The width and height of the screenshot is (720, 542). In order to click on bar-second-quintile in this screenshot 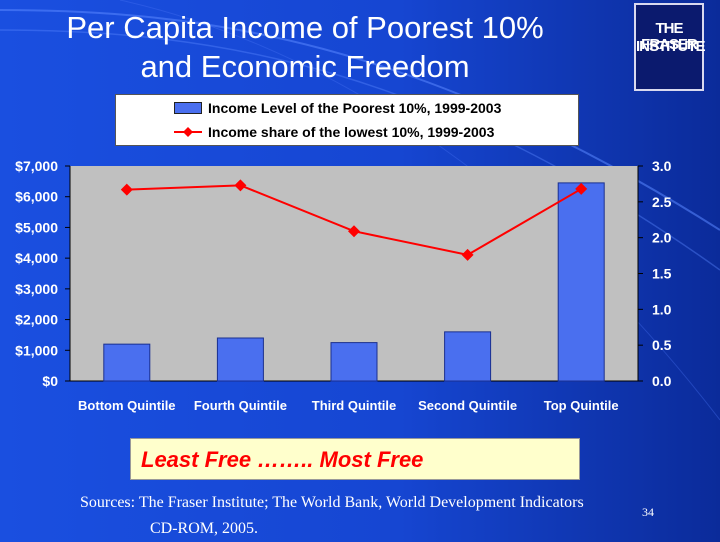, I will do `click(468, 356)`.